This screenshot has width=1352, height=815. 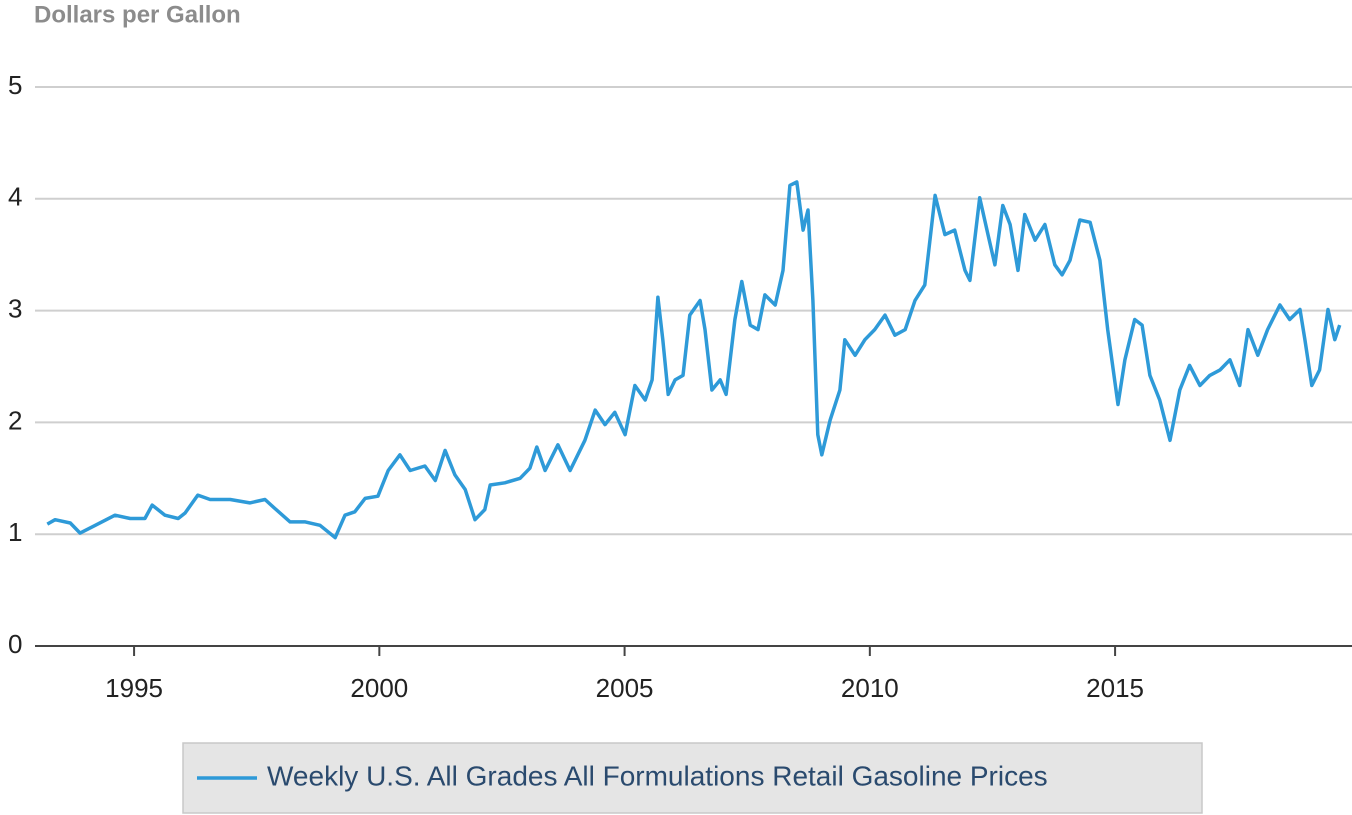 What do you see at coordinates (15, 644) in the screenshot?
I see `y-tick-label: 0` at bounding box center [15, 644].